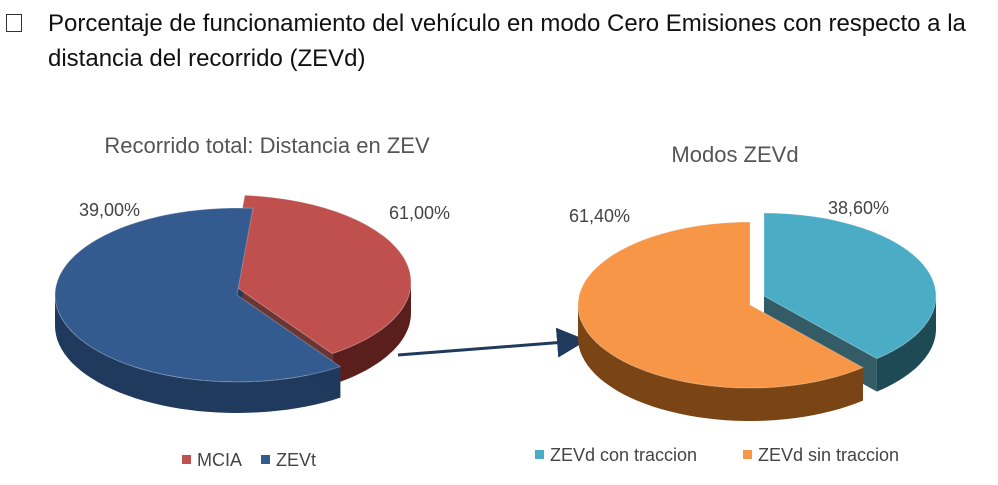 The height and width of the screenshot is (485, 998). Describe the element at coordinates (850, 286) in the screenshot. I see `pie-slice-zevd-con-traccion` at that location.